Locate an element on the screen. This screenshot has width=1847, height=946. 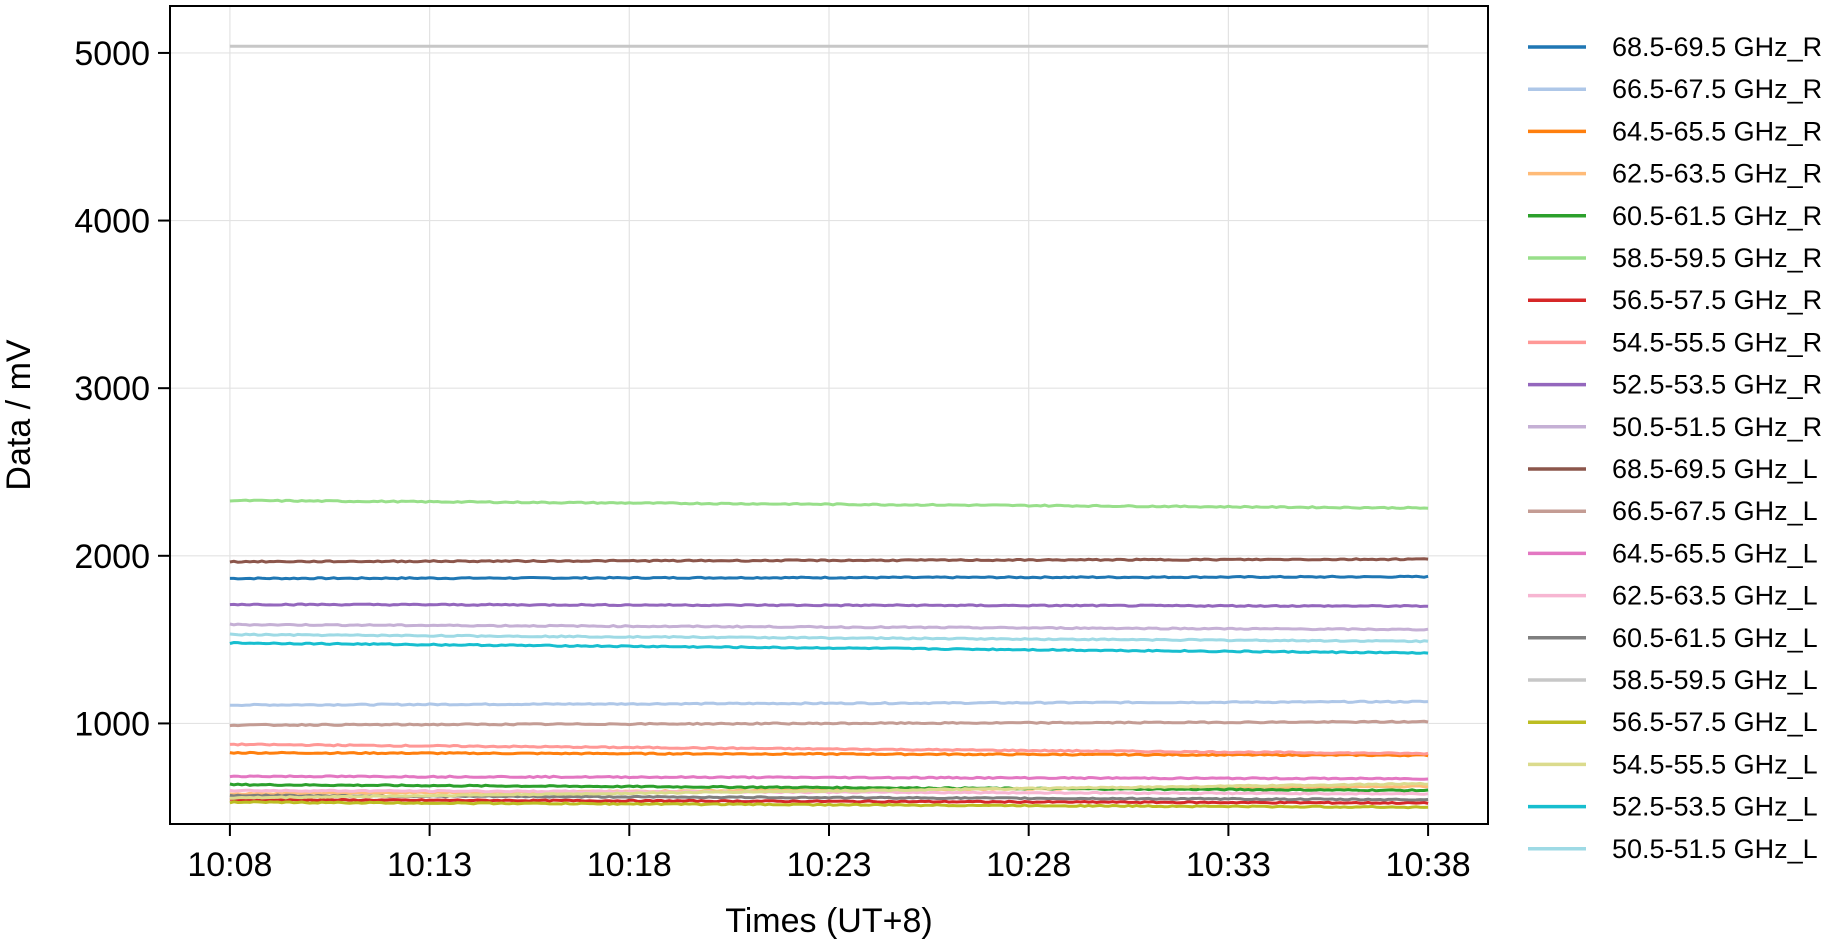
y-tick-label: 4000 is located at coordinates (112, 222).